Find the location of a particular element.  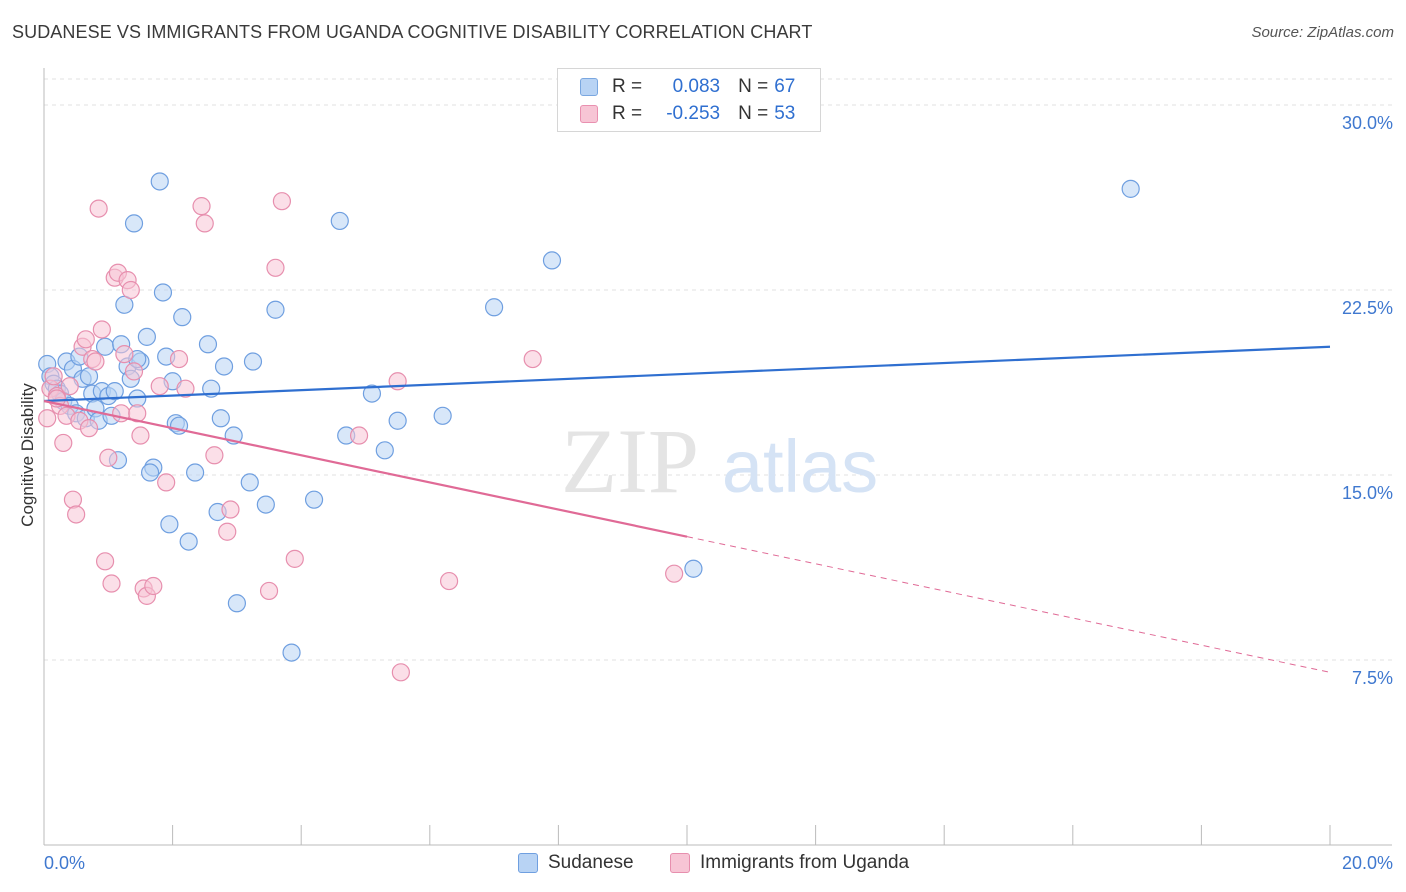

series-legend-sudanese: Sudanese is located at coordinates (576, 863).